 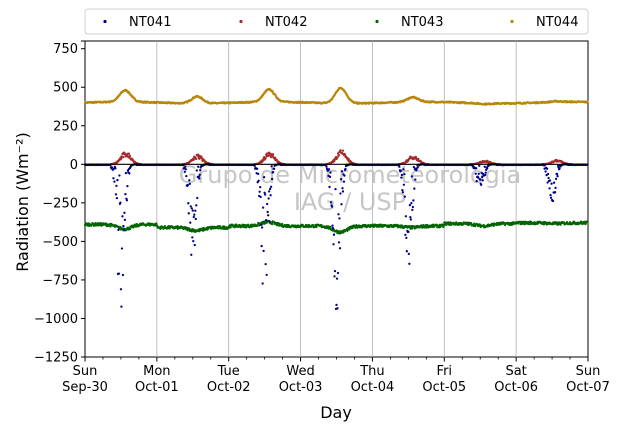 I want to click on y-tick-label: 500, so click(x=65, y=88).